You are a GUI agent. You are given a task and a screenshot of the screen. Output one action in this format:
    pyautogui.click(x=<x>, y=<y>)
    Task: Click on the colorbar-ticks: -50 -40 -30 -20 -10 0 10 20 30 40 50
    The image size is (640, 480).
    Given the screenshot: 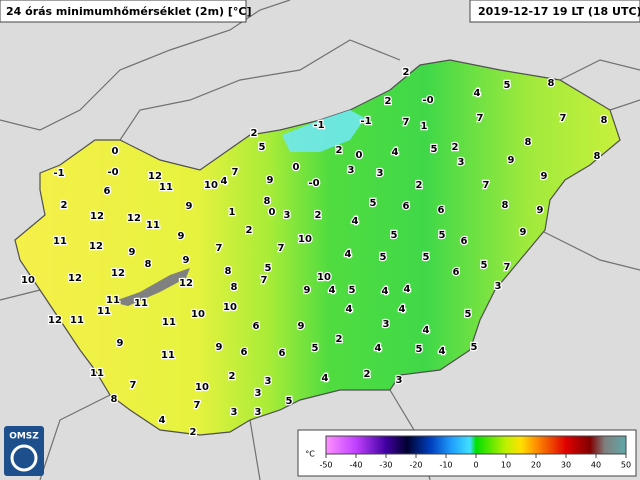 What is the action you would take?
    pyautogui.click(x=475, y=462)
    